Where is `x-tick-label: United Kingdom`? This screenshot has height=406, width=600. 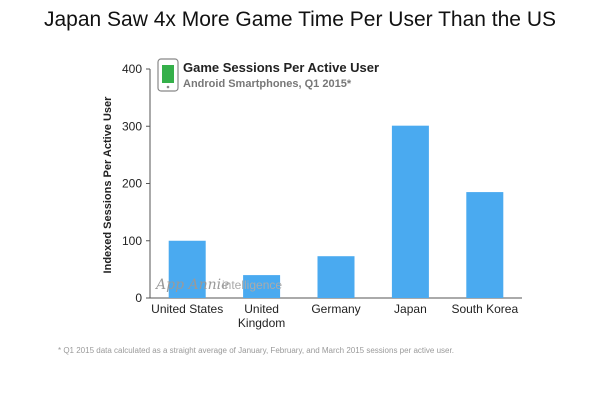
x-tick-label: United Kingdom is located at coordinates (261, 316).